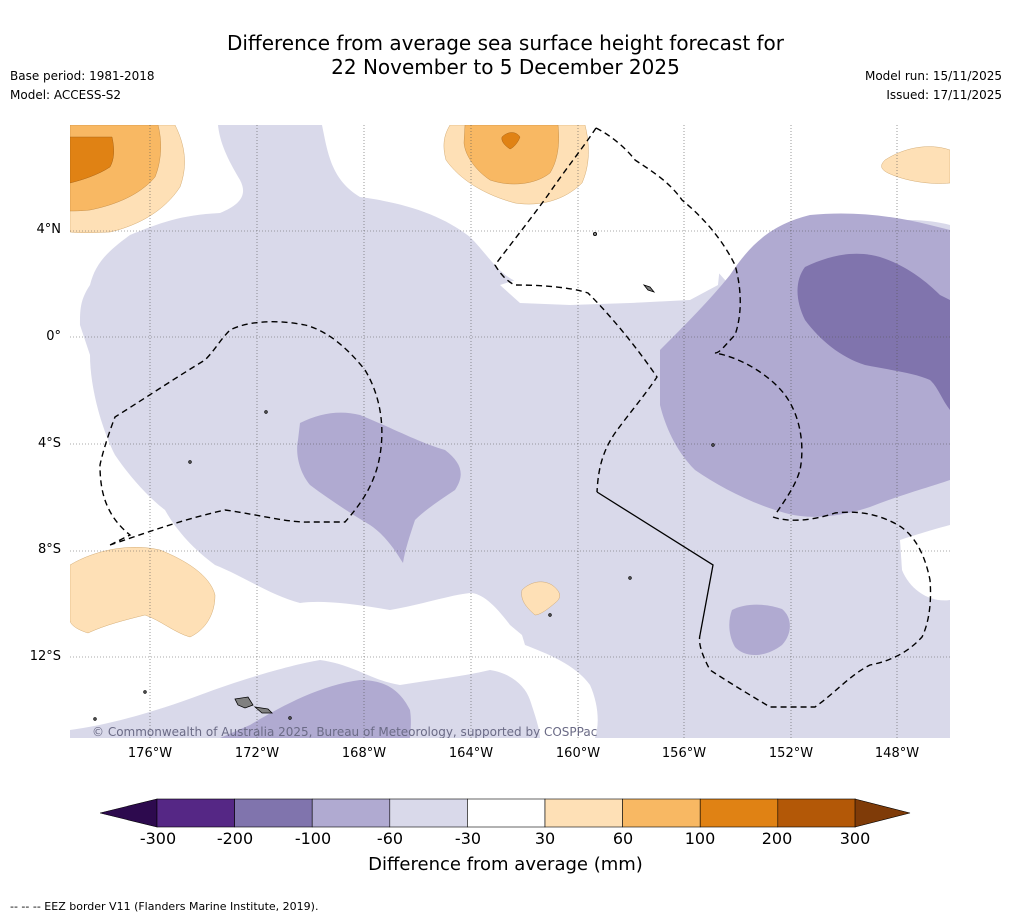 The image size is (1011, 919). What do you see at coordinates (471, 753) in the screenshot?
I see `lon-label-164w: 164°W` at bounding box center [471, 753].